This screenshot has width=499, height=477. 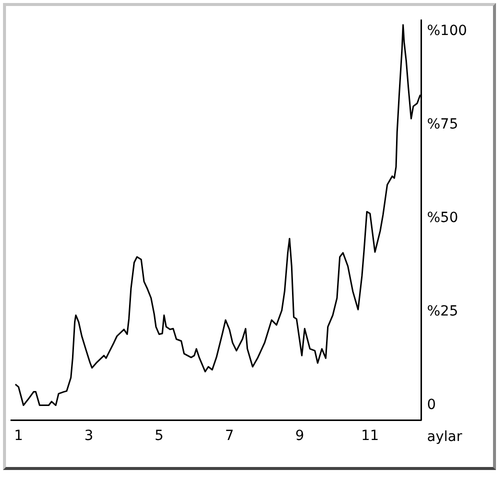 I want to click on y-tick-label: 0, so click(x=431, y=404).